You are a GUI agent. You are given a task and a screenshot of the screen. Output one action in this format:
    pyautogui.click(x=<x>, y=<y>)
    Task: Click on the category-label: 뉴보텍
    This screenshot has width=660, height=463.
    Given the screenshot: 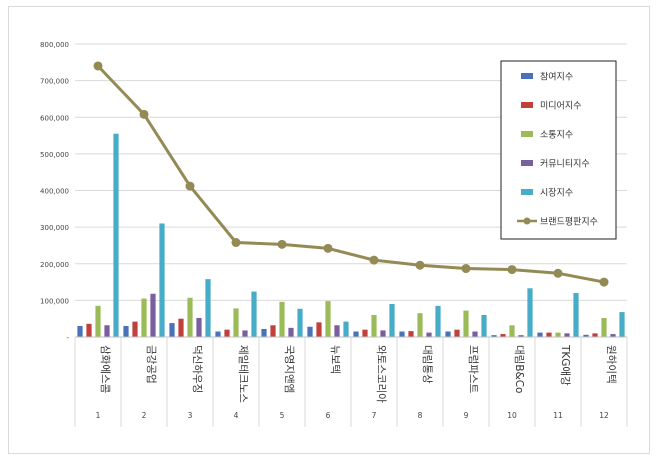 What is the action you would take?
    pyautogui.click(x=335, y=359)
    